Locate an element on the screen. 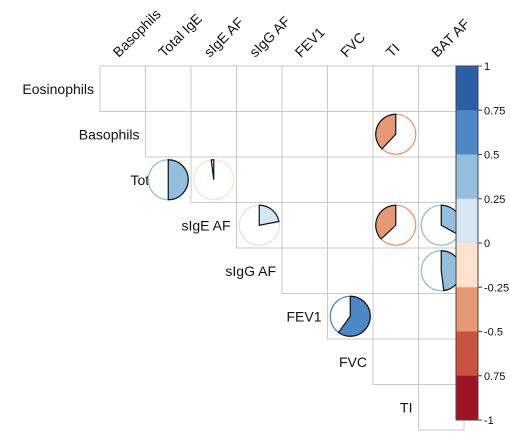 The width and height of the screenshot is (510, 433). colorbar-tick-label: -1 is located at coordinates (489, 421).